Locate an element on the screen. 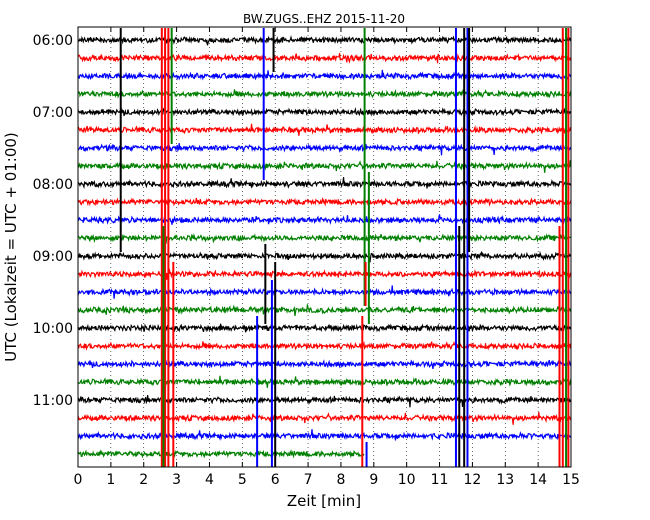 The image size is (650, 520). x-axis-label: Zeit [min] is located at coordinates (324, 501).